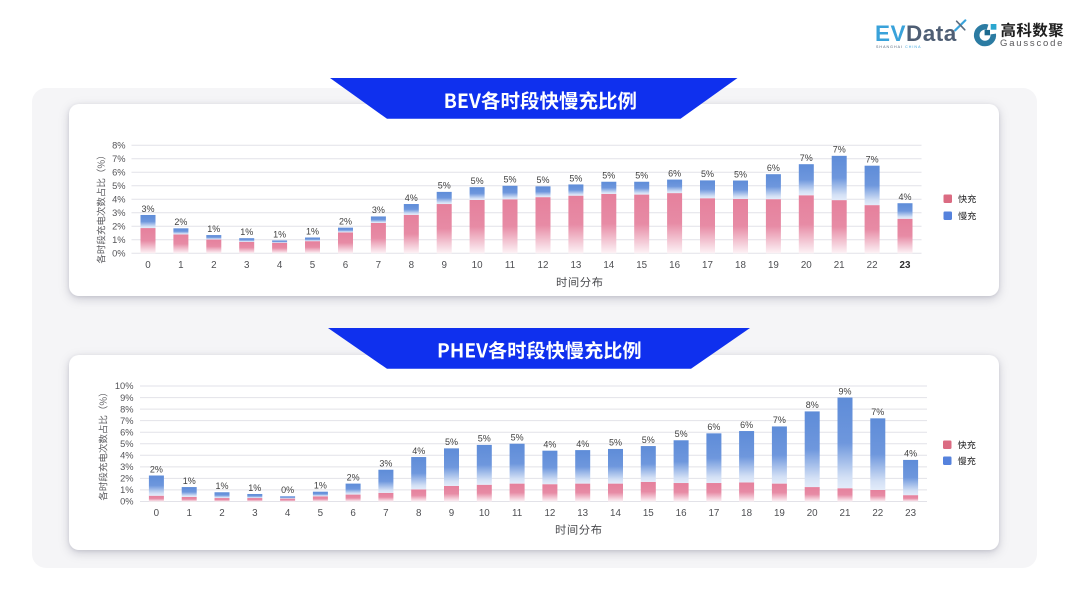 Image resolution: width=1080 pixels, height=608 pixels. I want to click on svg-text: 13, so click(582, 513).